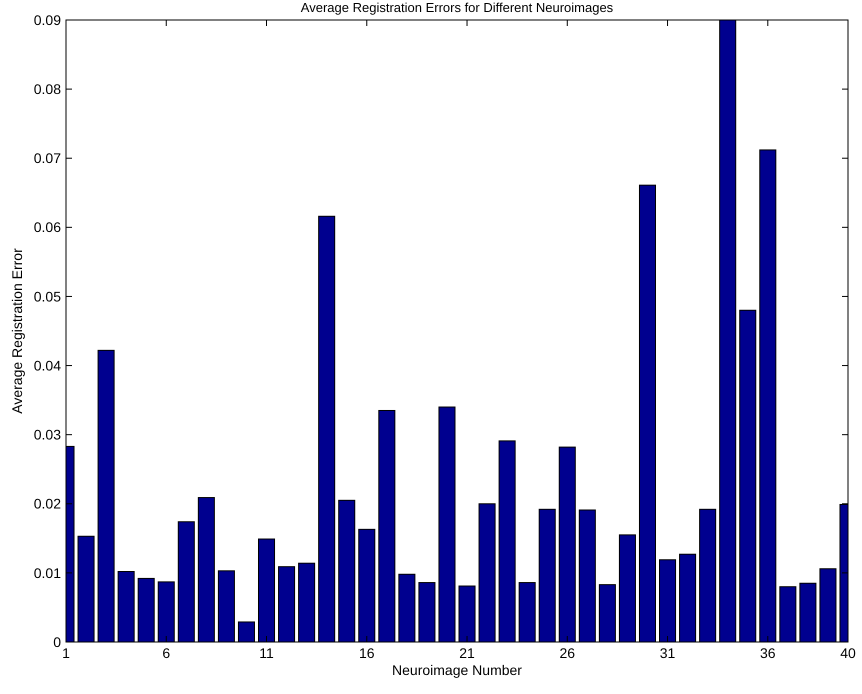 The image size is (862, 694). What do you see at coordinates (166, 653) in the screenshot?
I see `x-tick-label: 6` at bounding box center [166, 653].